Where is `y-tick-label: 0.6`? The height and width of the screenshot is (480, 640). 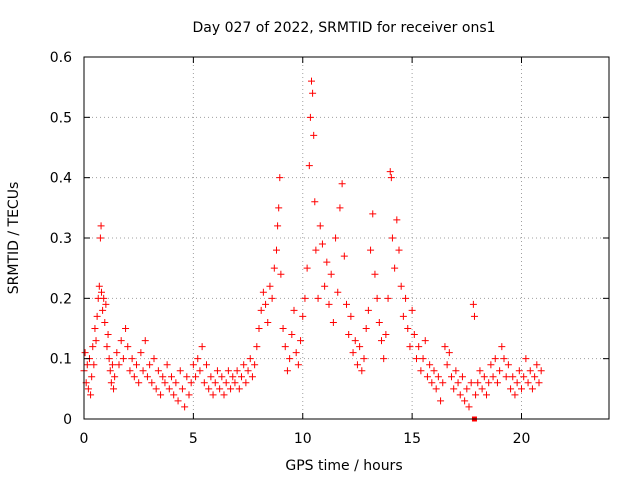 y-tick-label: 0.6 is located at coordinates (61, 58).